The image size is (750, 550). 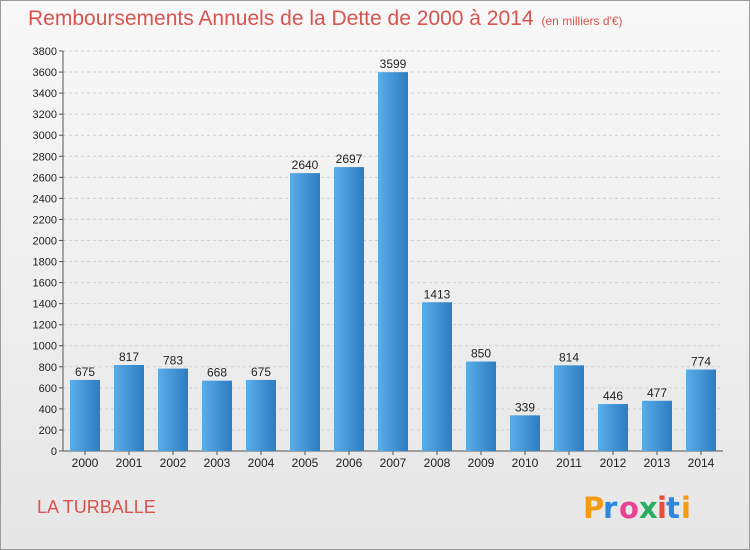 I want to click on y-tick-label: 2200, so click(x=45, y=220).